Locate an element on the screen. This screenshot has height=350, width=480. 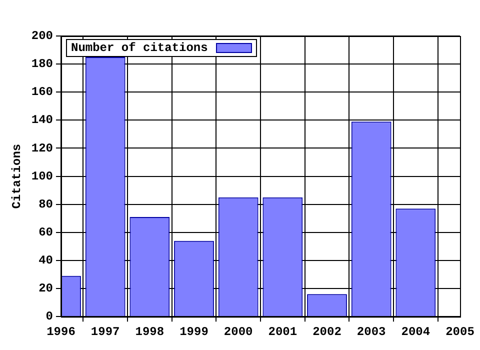
y-tick-label: 20 is located at coordinates (46, 289).